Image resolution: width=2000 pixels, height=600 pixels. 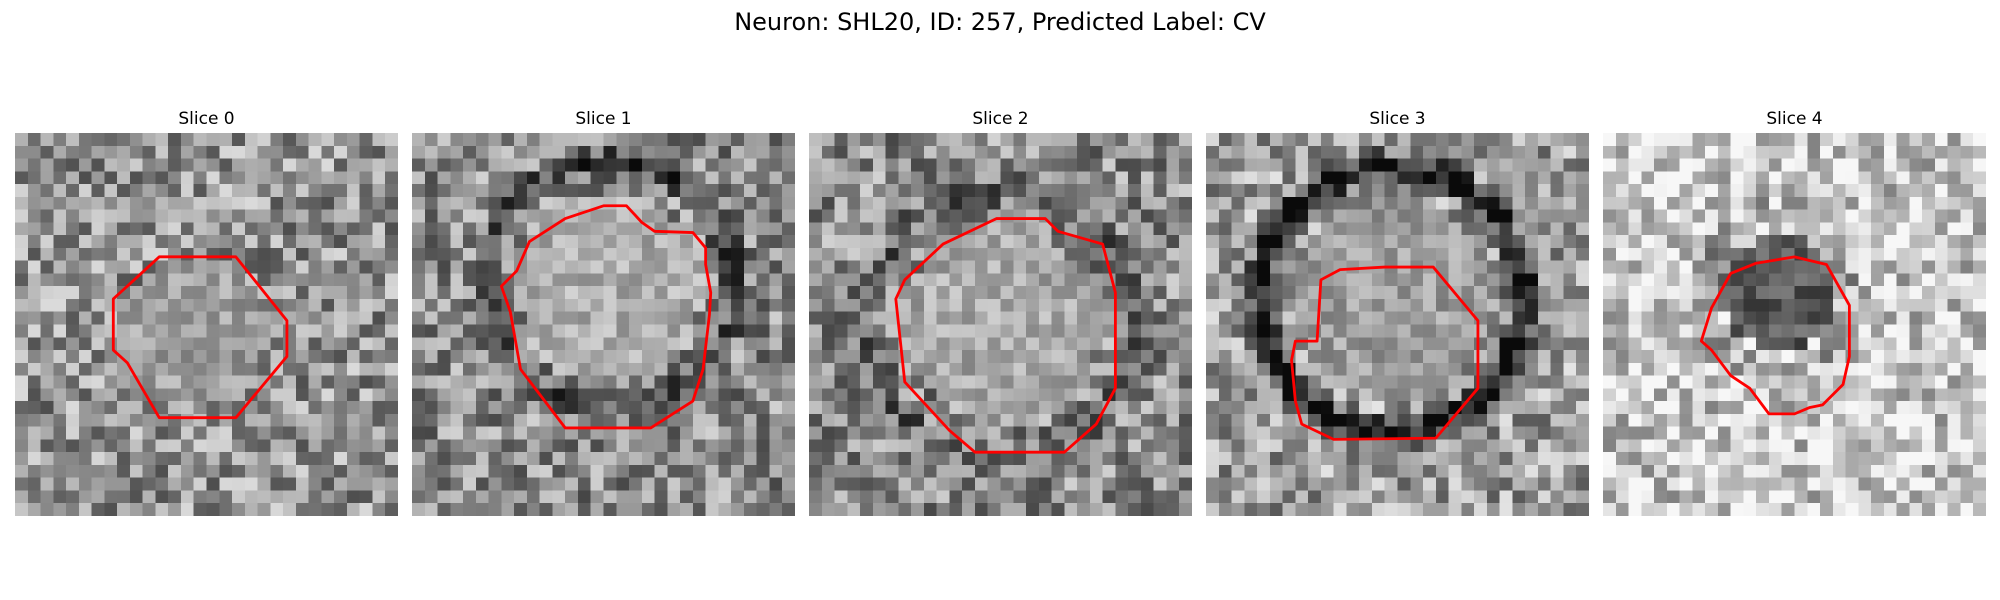 What do you see at coordinates (603, 119) in the screenshot?
I see `slice-title-1: Slice 1` at bounding box center [603, 119].